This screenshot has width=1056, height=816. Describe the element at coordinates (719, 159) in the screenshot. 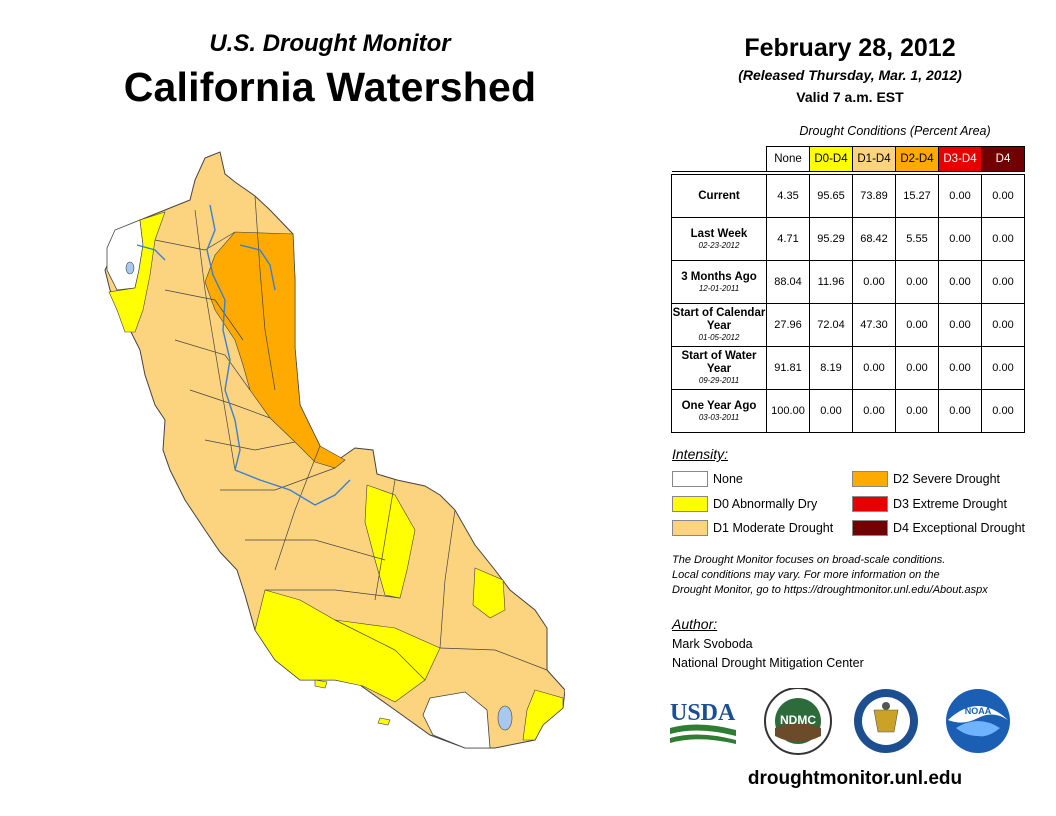

I see `header-blank` at that location.